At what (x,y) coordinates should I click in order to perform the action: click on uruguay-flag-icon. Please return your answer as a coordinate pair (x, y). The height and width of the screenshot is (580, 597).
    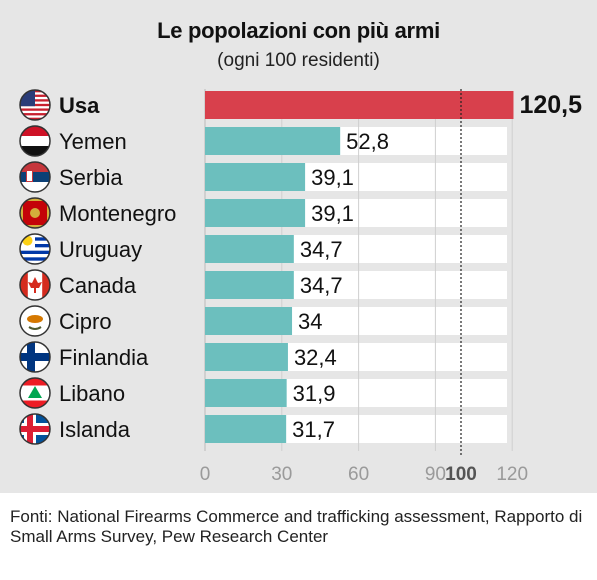
    Looking at the image, I should click on (35, 249).